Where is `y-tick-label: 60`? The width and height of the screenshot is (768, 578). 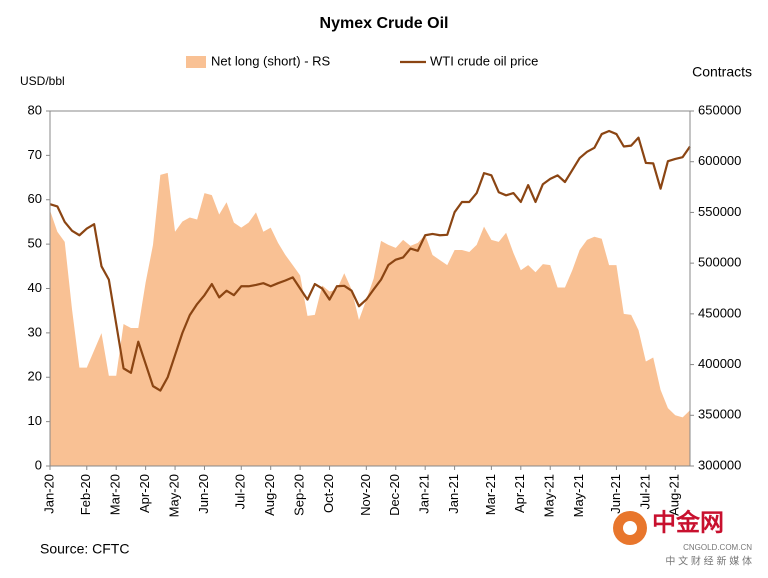
y-tick-label: 60 is located at coordinates (35, 198).